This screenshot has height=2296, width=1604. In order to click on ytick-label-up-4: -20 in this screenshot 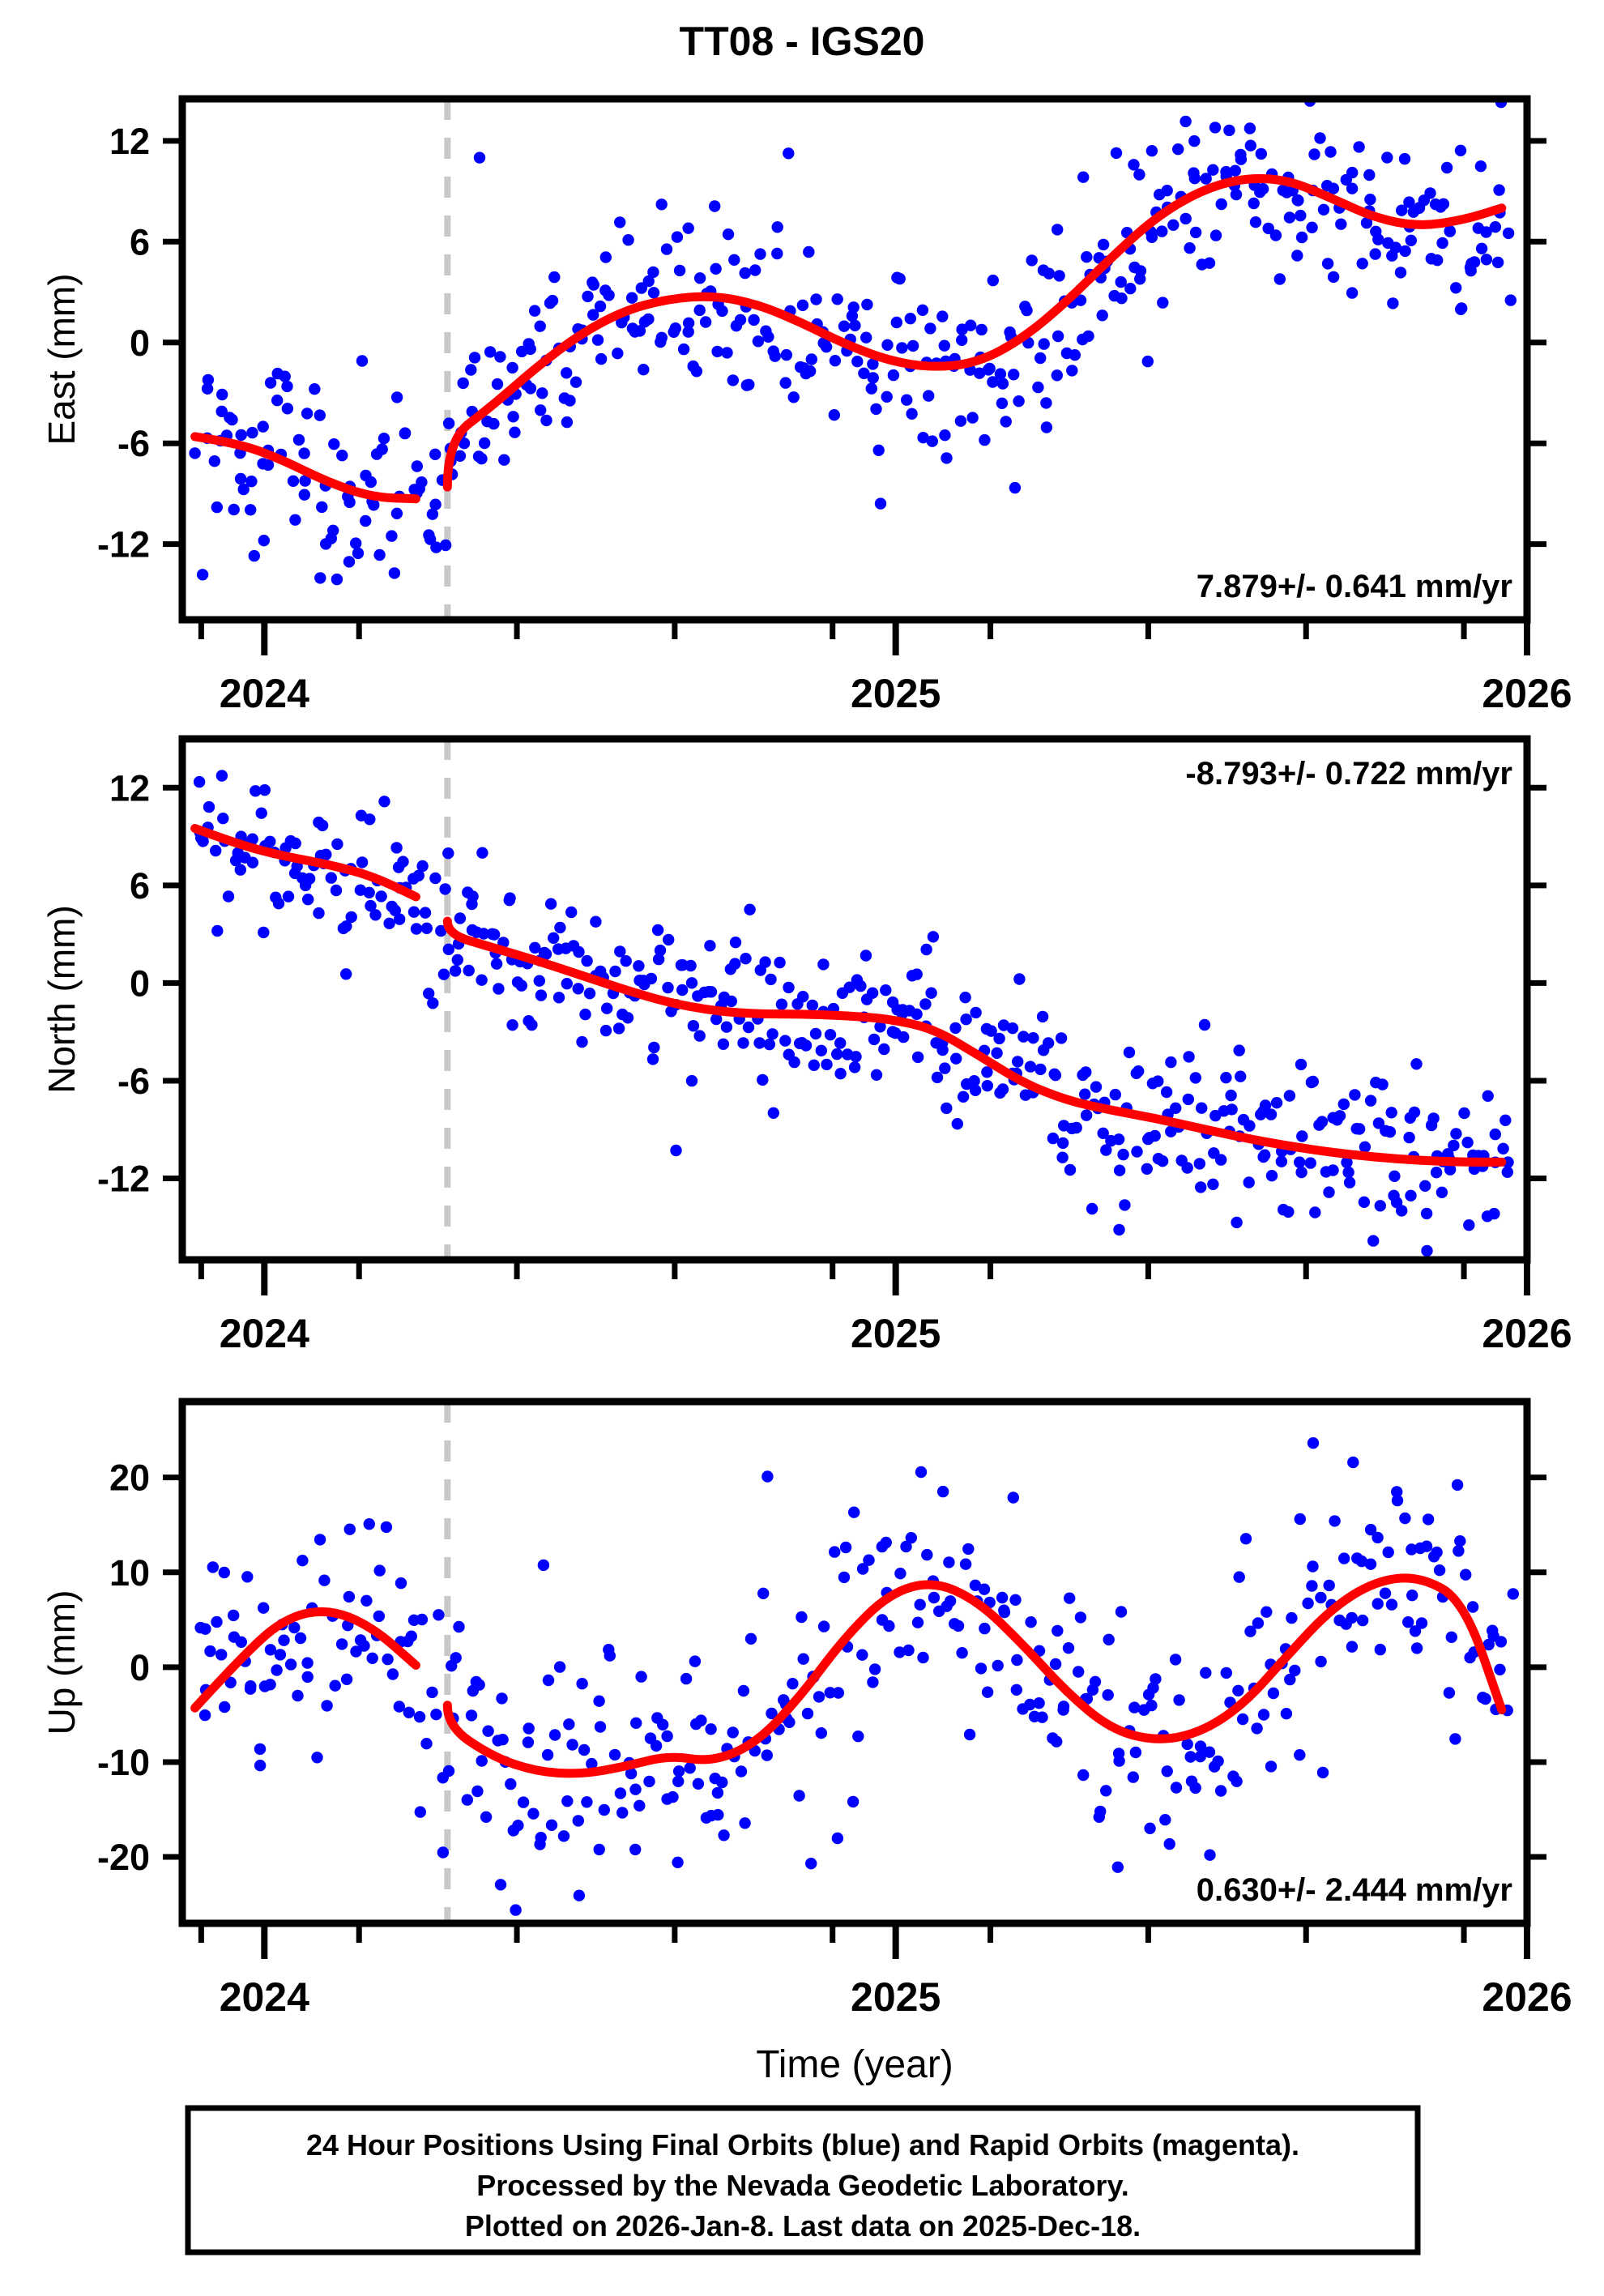, I will do `click(124, 1858)`.